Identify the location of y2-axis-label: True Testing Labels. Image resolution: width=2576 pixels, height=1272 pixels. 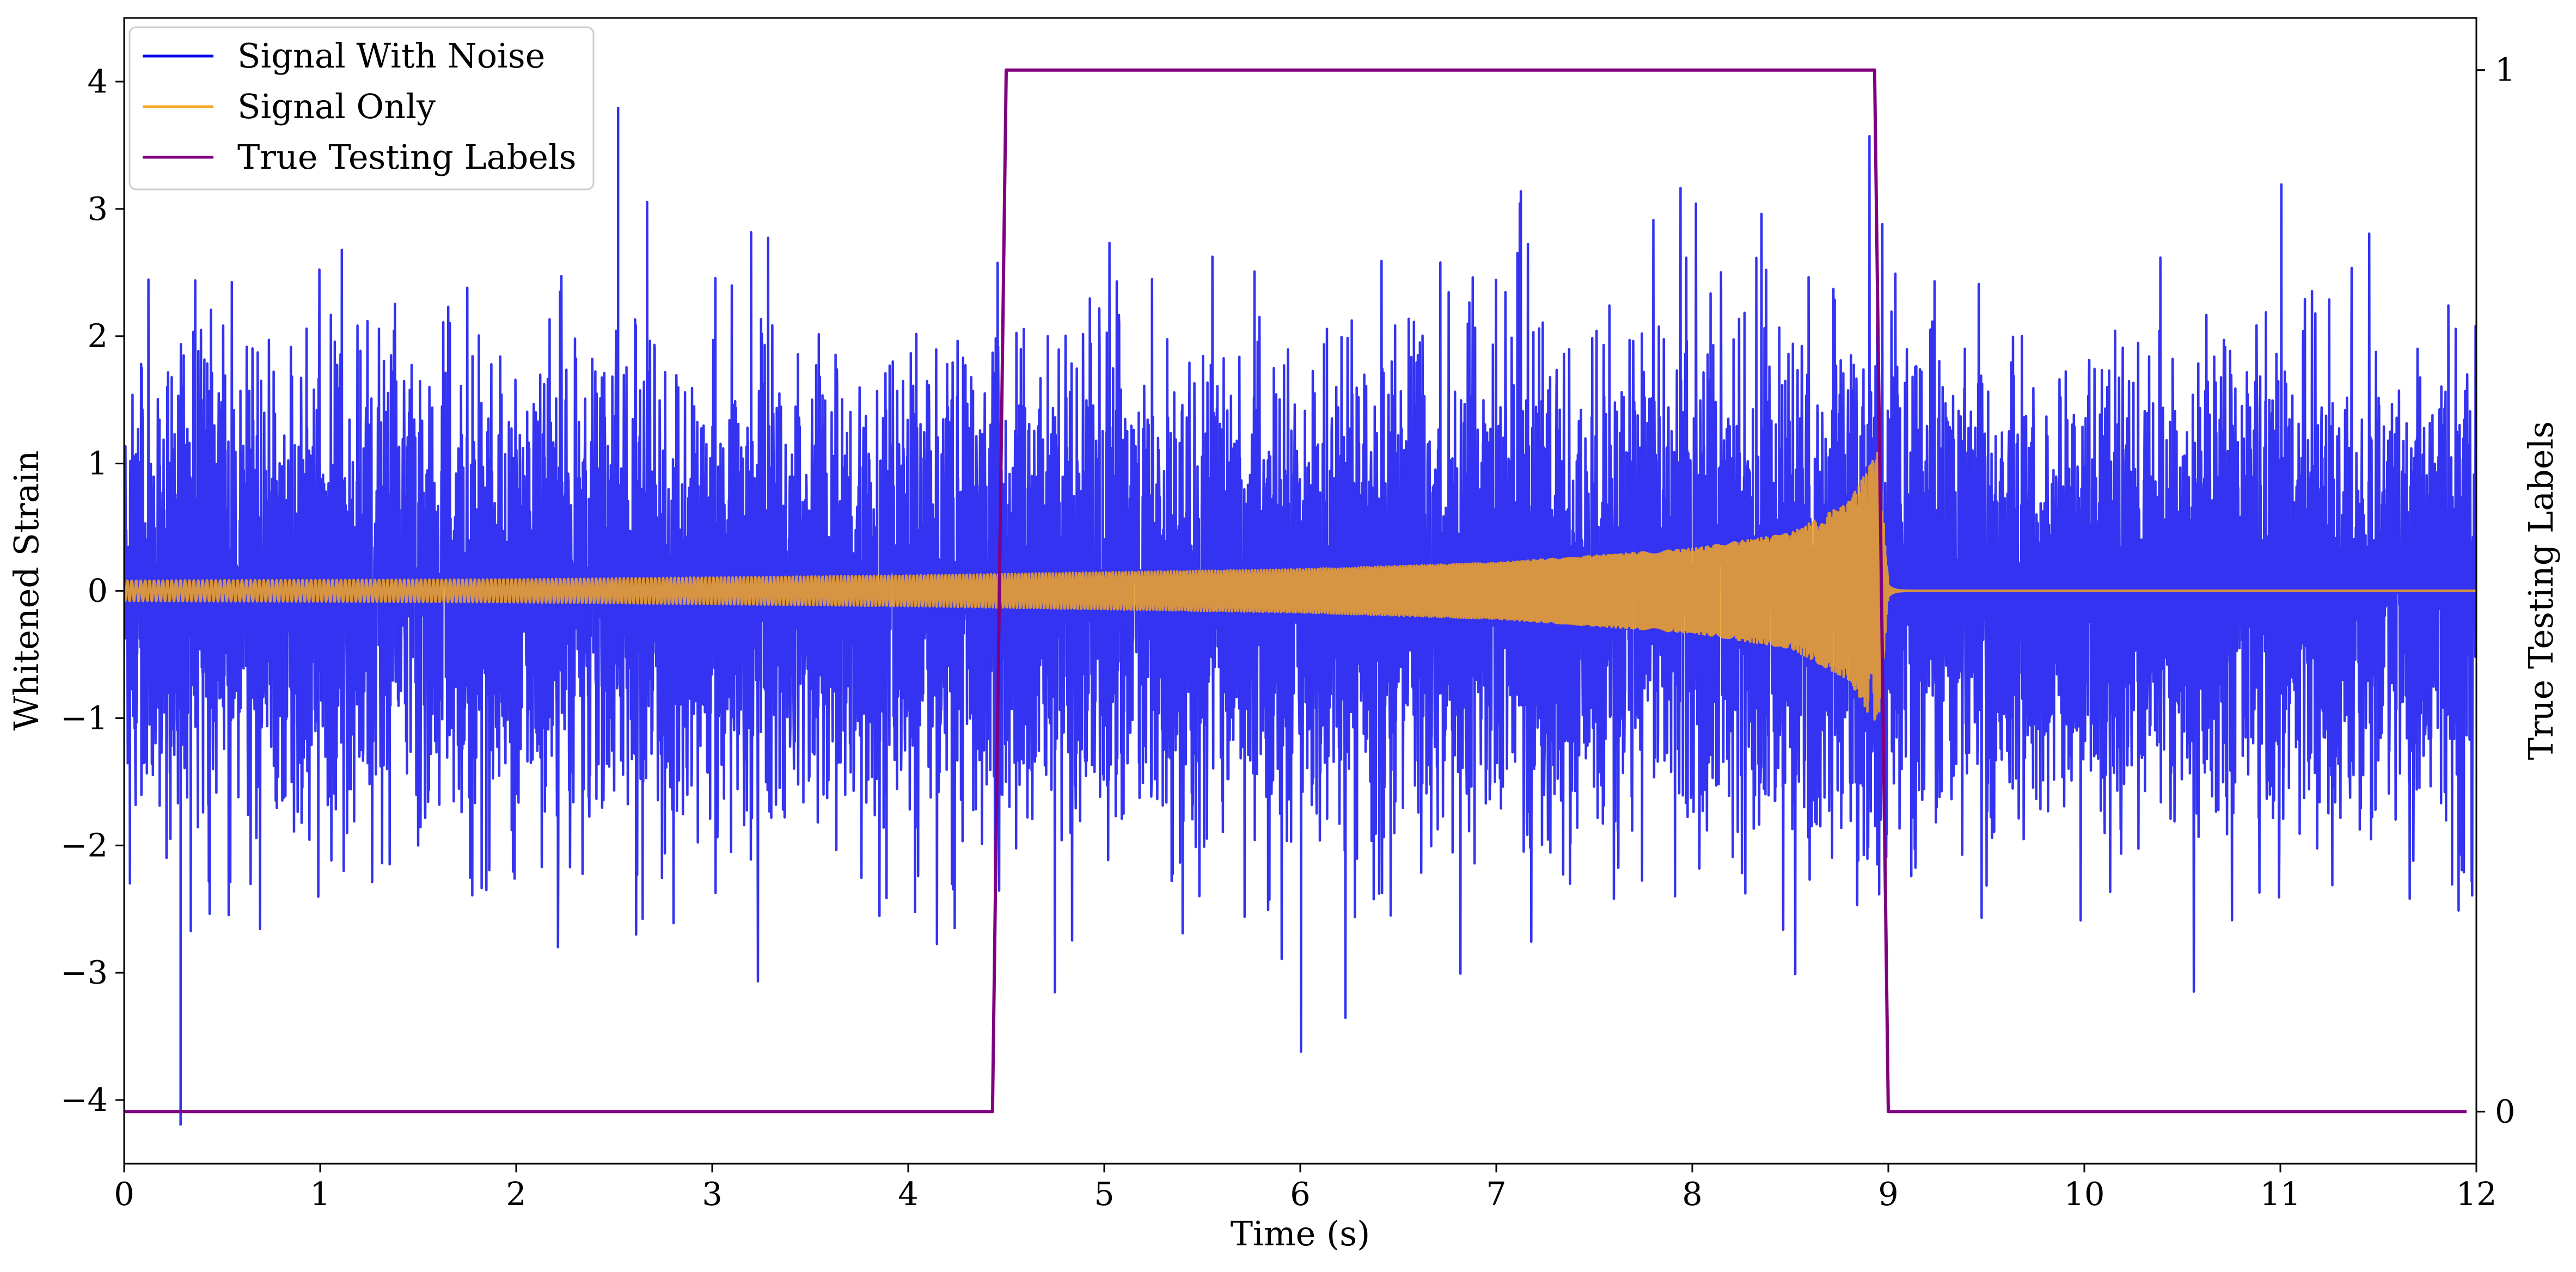
(2541, 591).